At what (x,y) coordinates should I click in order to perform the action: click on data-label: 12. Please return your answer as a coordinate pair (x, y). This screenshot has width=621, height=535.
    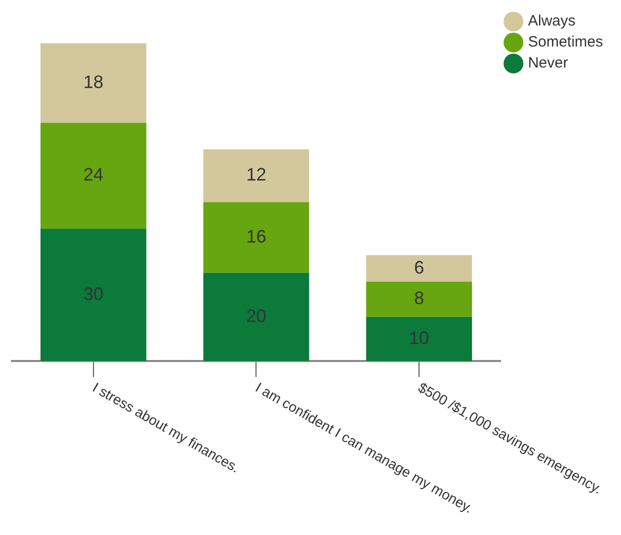
    Looking at the image, I should click on (256, 174).